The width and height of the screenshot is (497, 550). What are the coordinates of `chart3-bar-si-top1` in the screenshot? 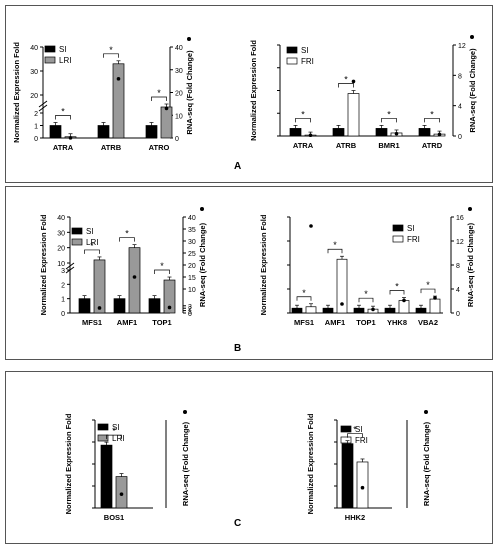 It's located at (154, 306).